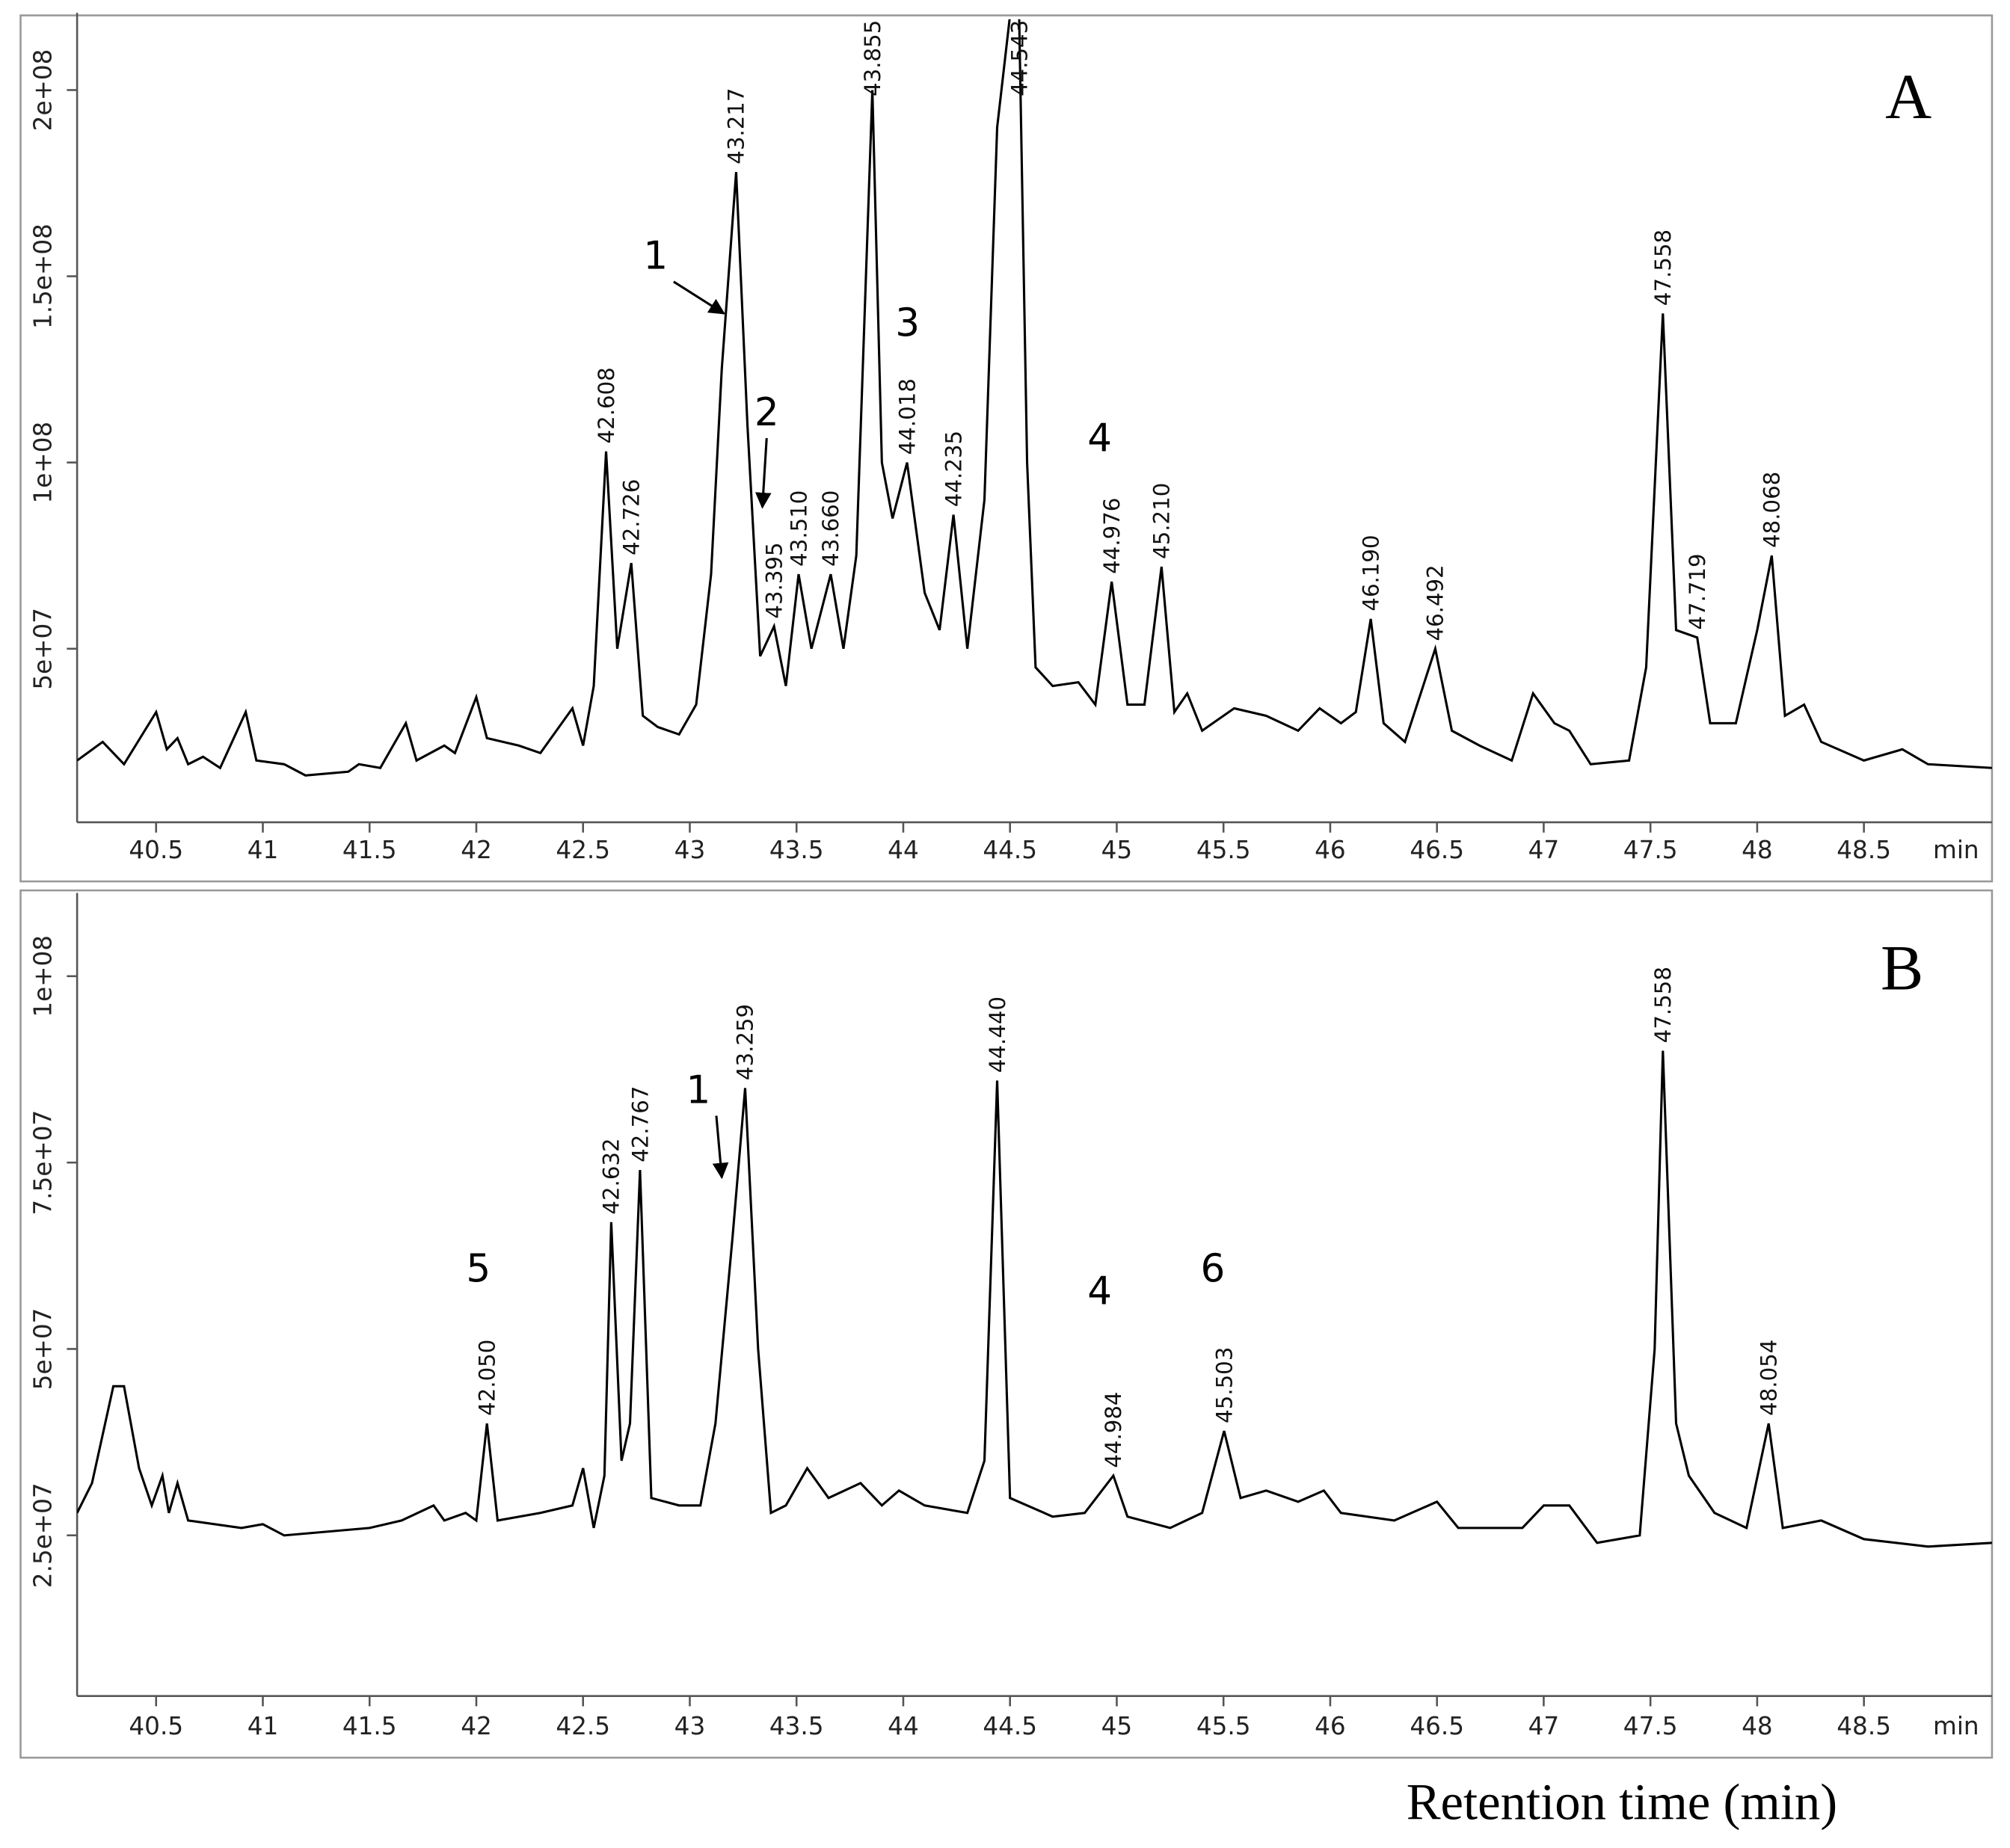 The image size is (2010, 1848). Describe the element at coordinates (830, 528) in the screenshot. I see `peak-label: 43.660` at that location.